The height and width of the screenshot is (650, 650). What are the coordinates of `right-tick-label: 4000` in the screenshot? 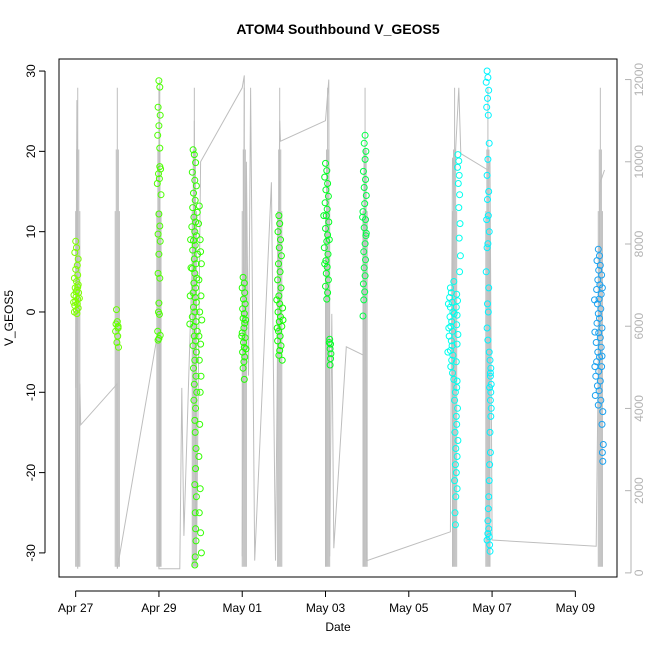 It's located at (639, 408).